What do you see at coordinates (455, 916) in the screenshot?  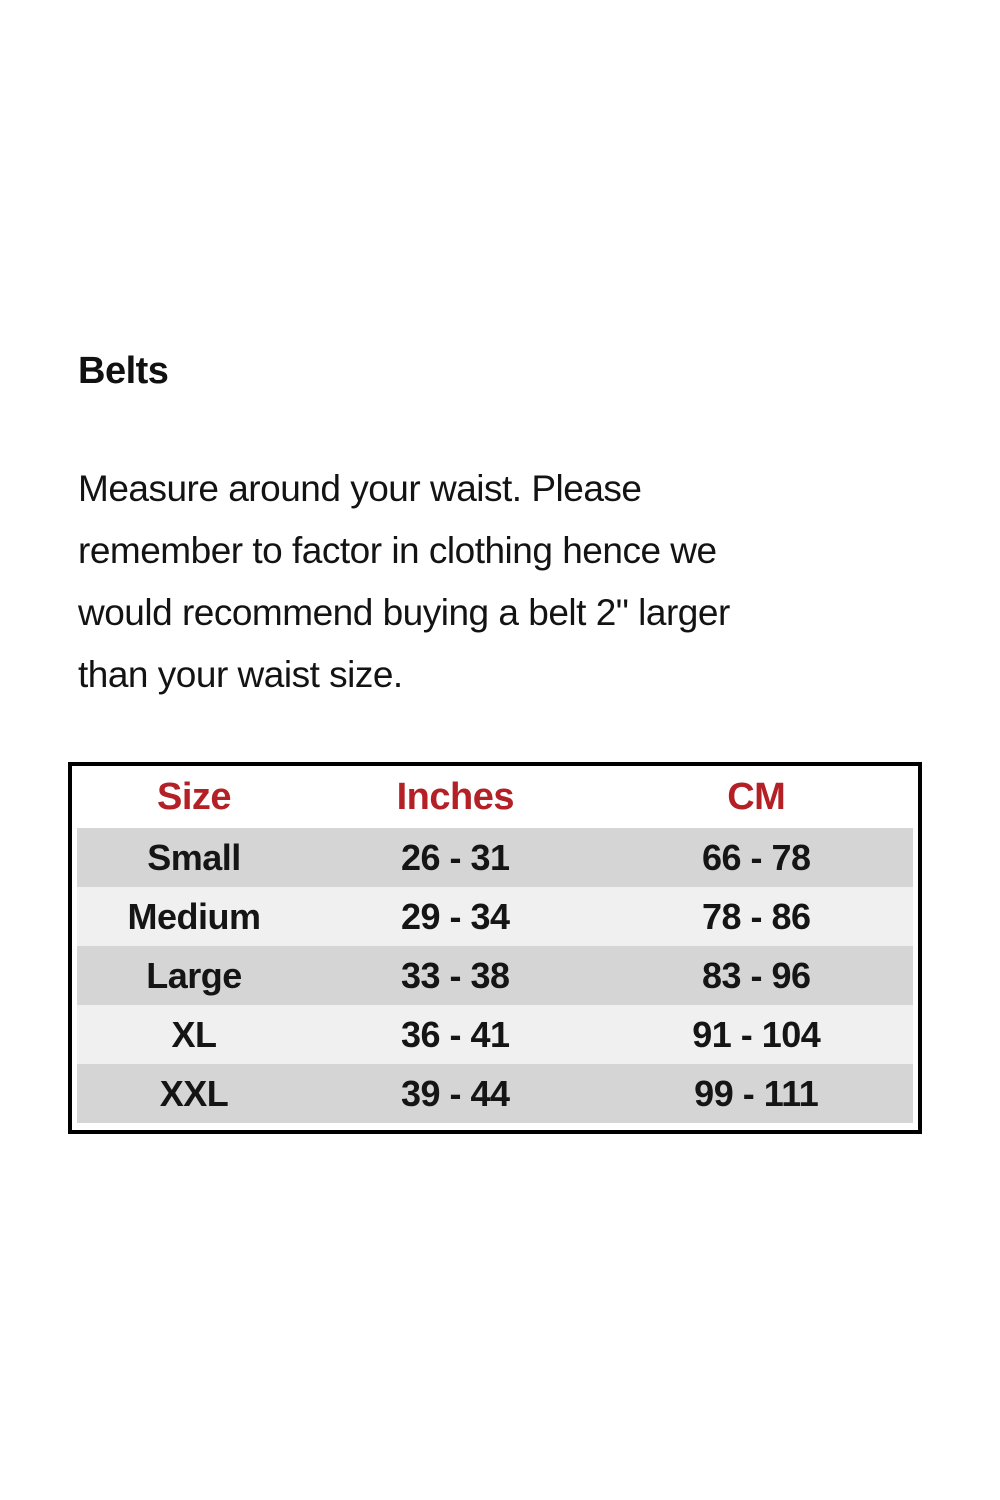 I see `cell-inches: 29 - 34` at bounding box center [455, 916].